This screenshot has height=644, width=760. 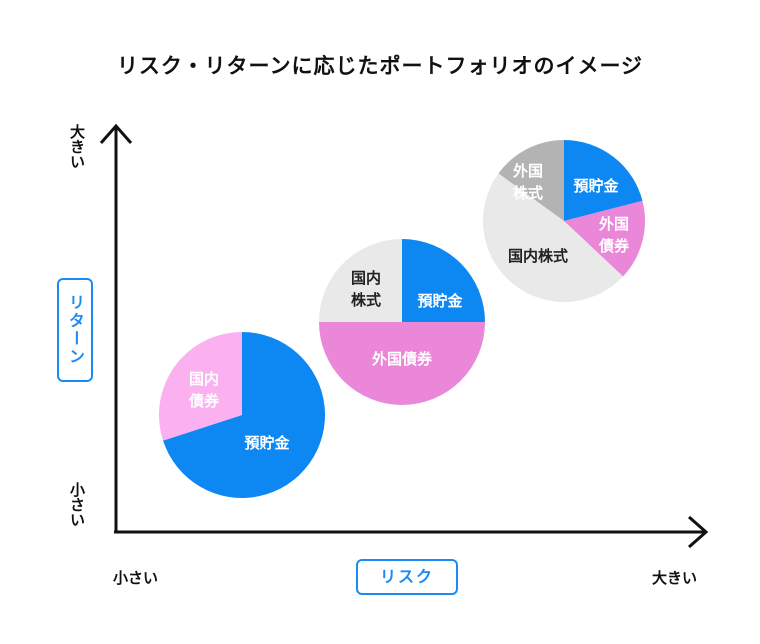 What do you see at coordinates (77, 146) in the screenshot?
I see `y-axis-high-label: 大きい` at bounding box center [77, 146].